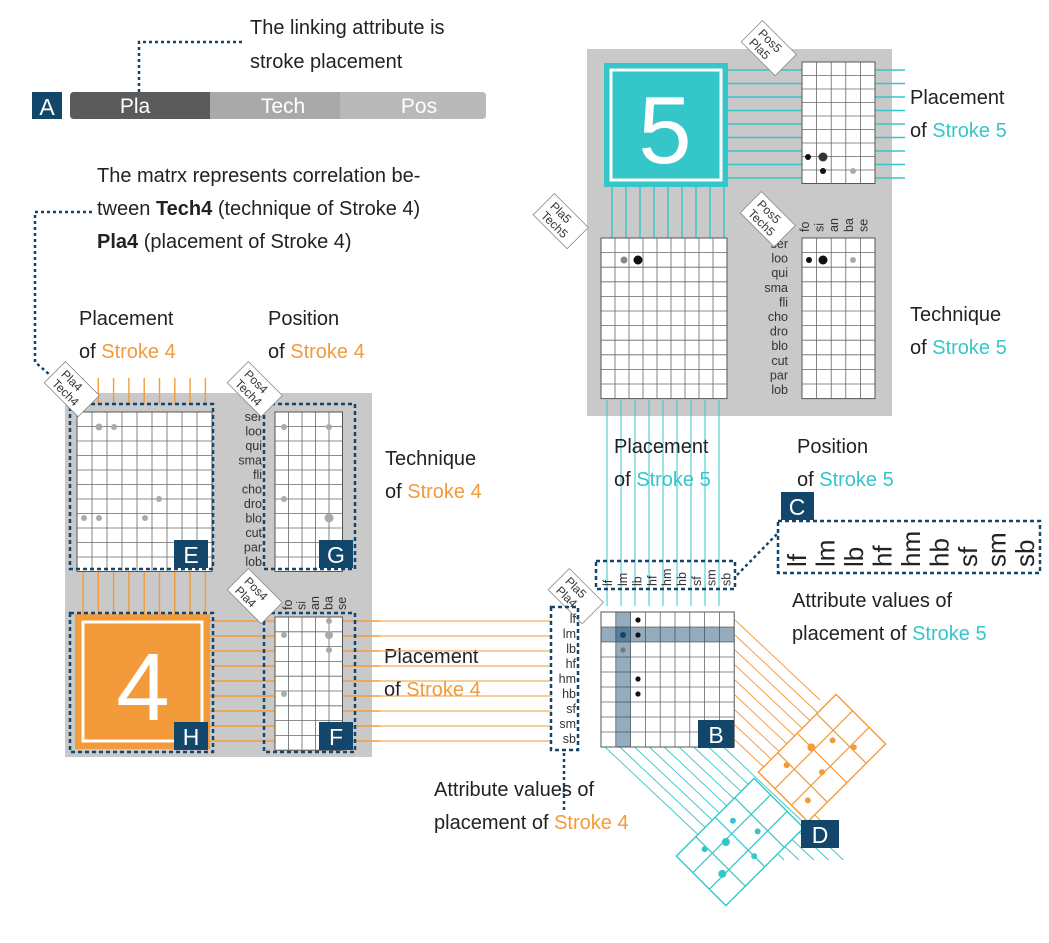 The height and width of the screenshot is (943, 1049). Describe the element at coordinates (638, 581) in the screenshot. I see `b-col-label: lb` at that location.